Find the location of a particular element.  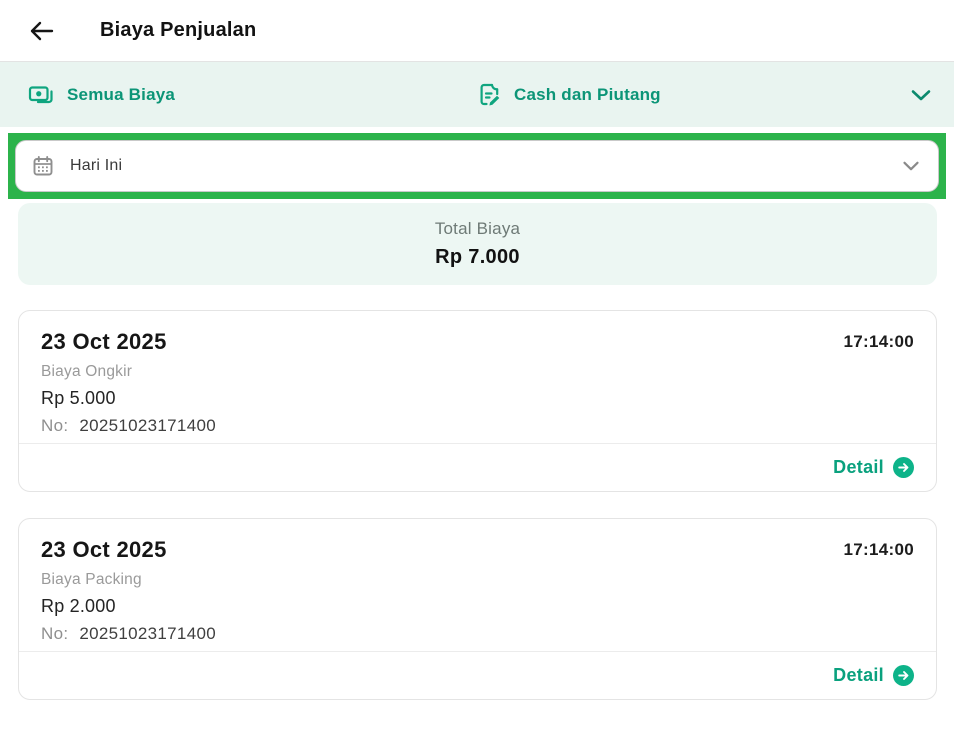

filter-bar: Semua Biaya Cash dan Piutang is located at coordinates (477, 94).